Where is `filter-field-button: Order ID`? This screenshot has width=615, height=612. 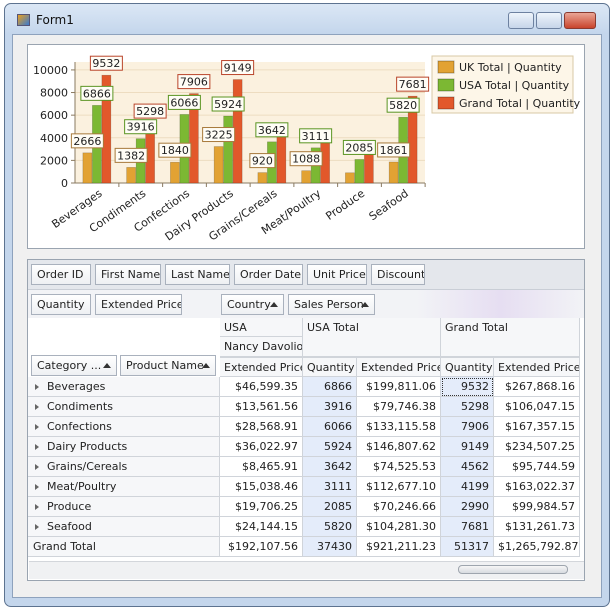 filter-field-button: Order ID is located at coordinates (61, 274).